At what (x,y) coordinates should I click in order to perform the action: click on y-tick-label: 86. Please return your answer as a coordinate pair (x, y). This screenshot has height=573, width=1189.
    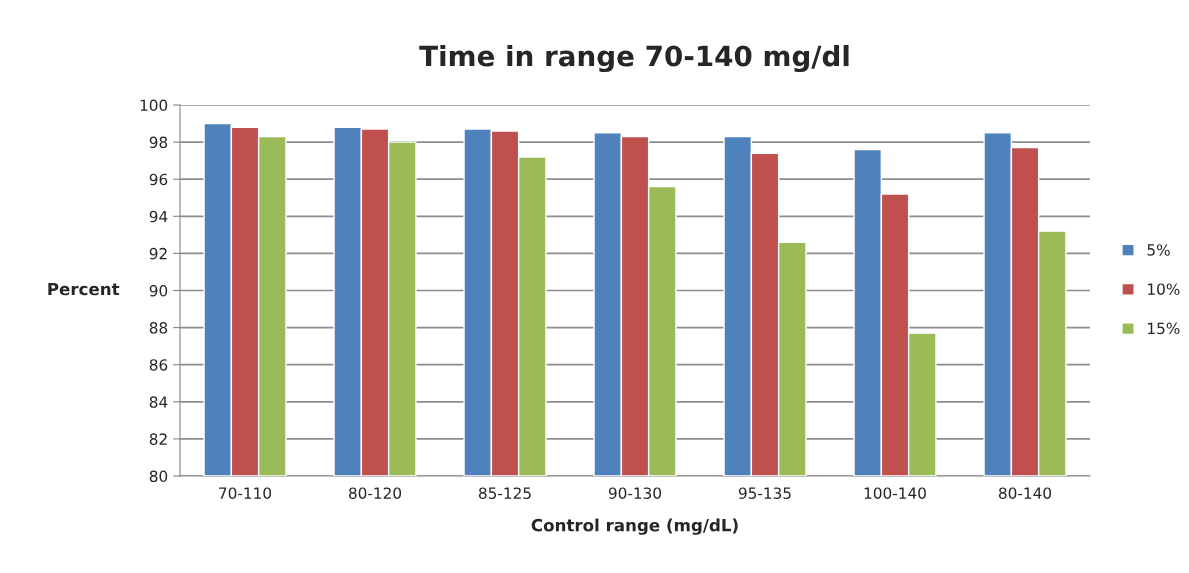
    Looking at the image, I should click on (158, 365).